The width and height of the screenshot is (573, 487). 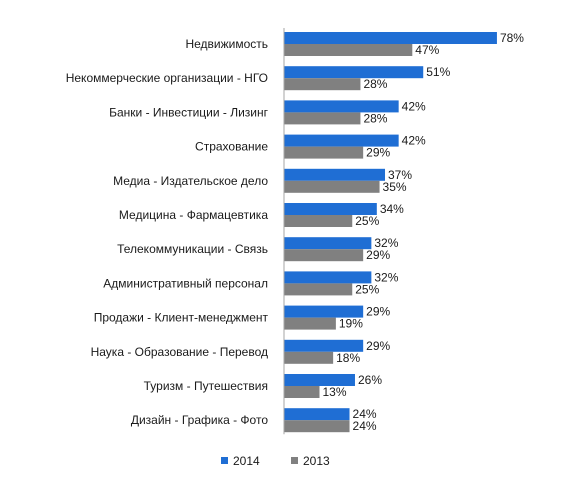 I want to click on data-label-2013: 13%, so click(x=334, y=392).